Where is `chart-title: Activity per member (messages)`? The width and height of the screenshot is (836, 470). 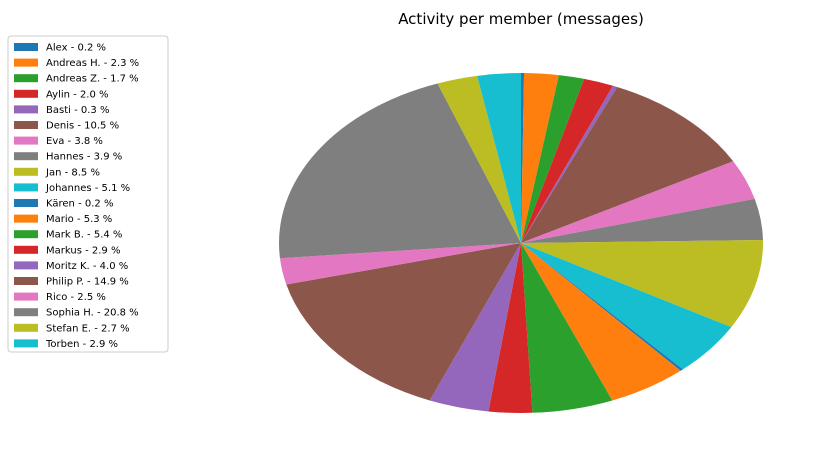 chart-title: Activity per member (messages) is located at coordinates (521, 19).